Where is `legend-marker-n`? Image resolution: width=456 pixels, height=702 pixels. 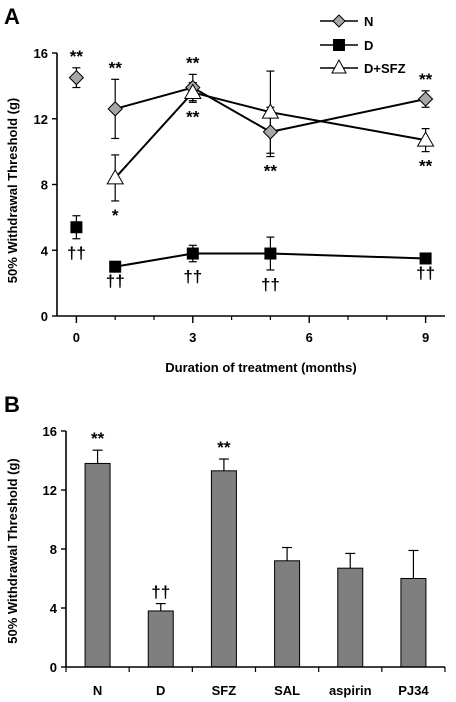
legend-marker-n is located at coordinates (339, 21).